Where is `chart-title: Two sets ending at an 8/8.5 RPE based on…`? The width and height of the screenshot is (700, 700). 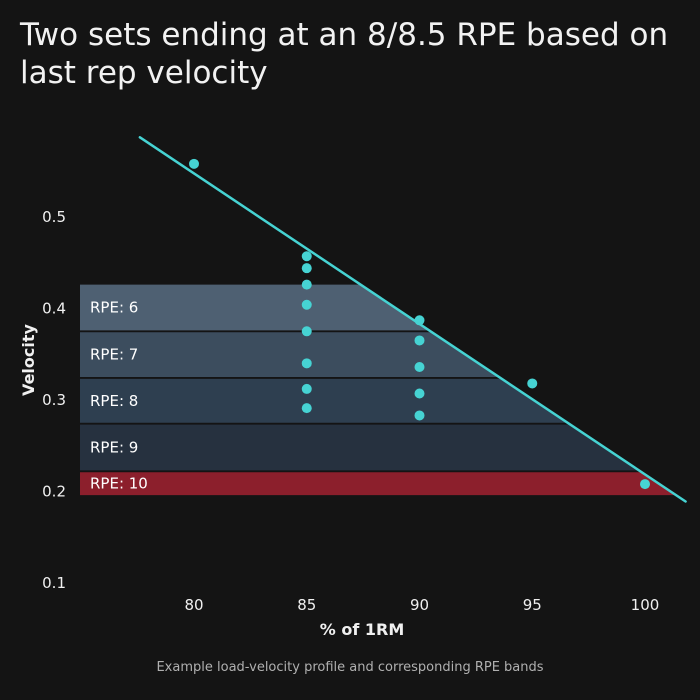
chart-title: Two sets ending at an 8/8.5 RPE based on… is located at coordinates (344, 54).